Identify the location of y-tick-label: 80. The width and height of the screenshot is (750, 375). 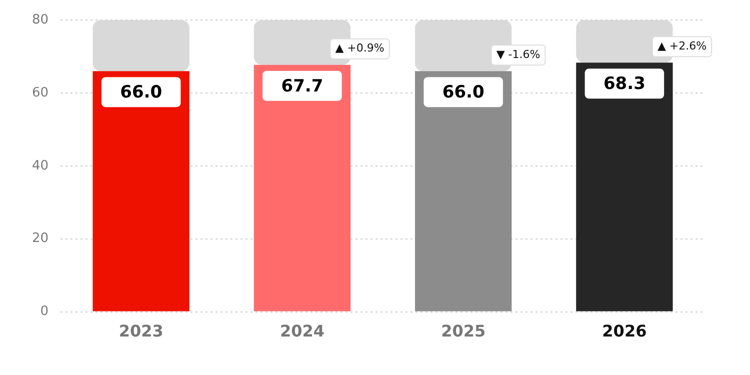
(40, 20).